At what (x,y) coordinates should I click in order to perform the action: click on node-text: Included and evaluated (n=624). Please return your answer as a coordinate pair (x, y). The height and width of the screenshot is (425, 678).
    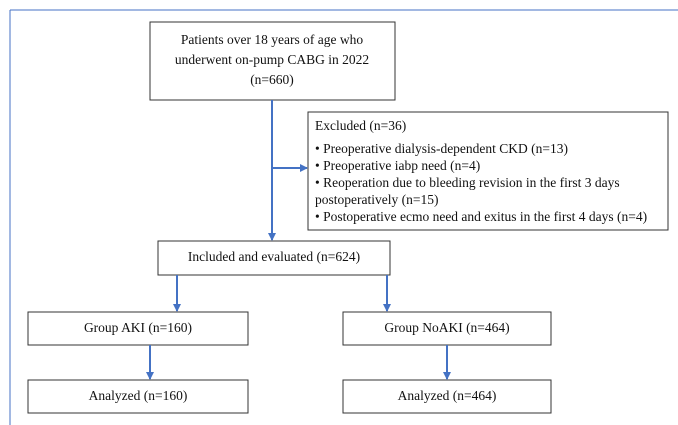
    Looking at the image, I should click on (274, 256).